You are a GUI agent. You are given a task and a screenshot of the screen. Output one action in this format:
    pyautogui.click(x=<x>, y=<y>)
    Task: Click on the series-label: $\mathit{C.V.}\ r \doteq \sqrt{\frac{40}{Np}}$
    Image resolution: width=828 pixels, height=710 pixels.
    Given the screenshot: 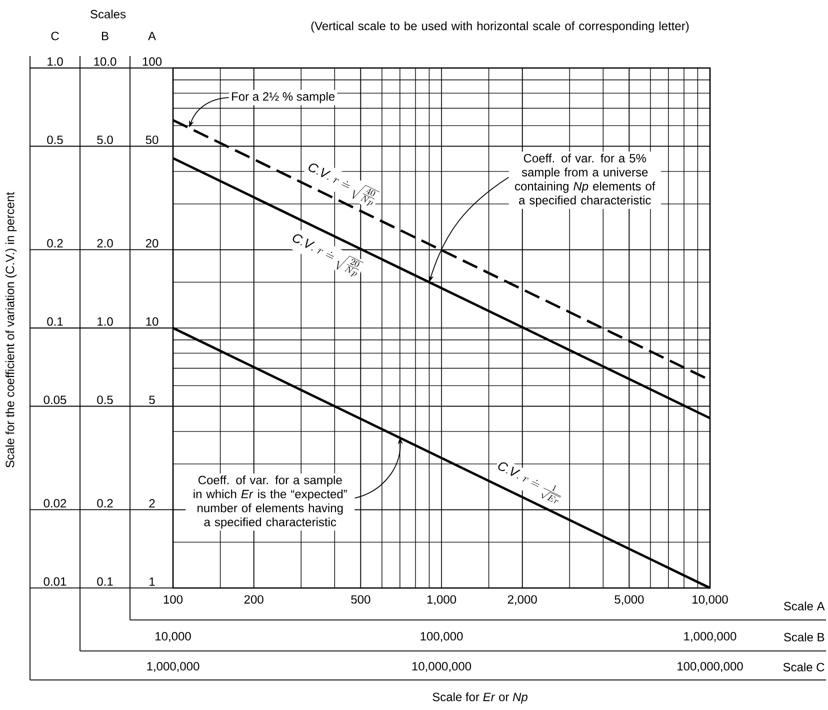 What is the action you would take?
    pyautogui.click(x=344, y=185)
    